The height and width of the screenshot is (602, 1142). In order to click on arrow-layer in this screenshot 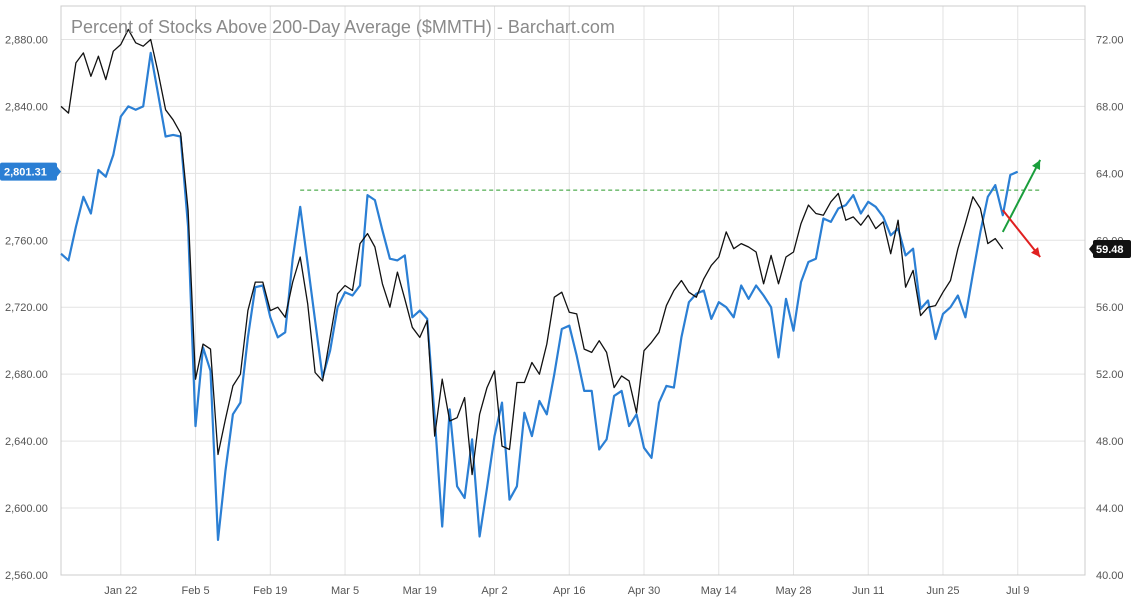, I will do `click(1021, 208)`.